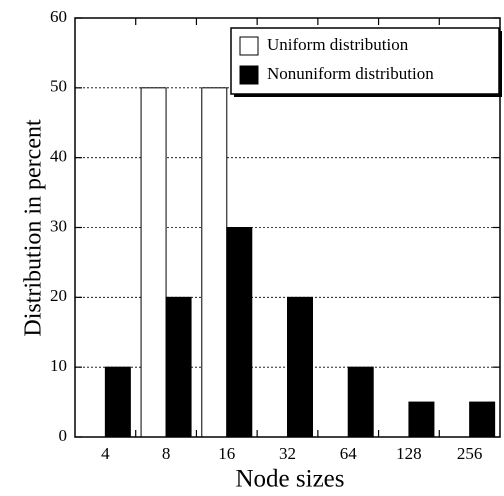  I want to click on x-tick-label: 4, so click(105, 453).